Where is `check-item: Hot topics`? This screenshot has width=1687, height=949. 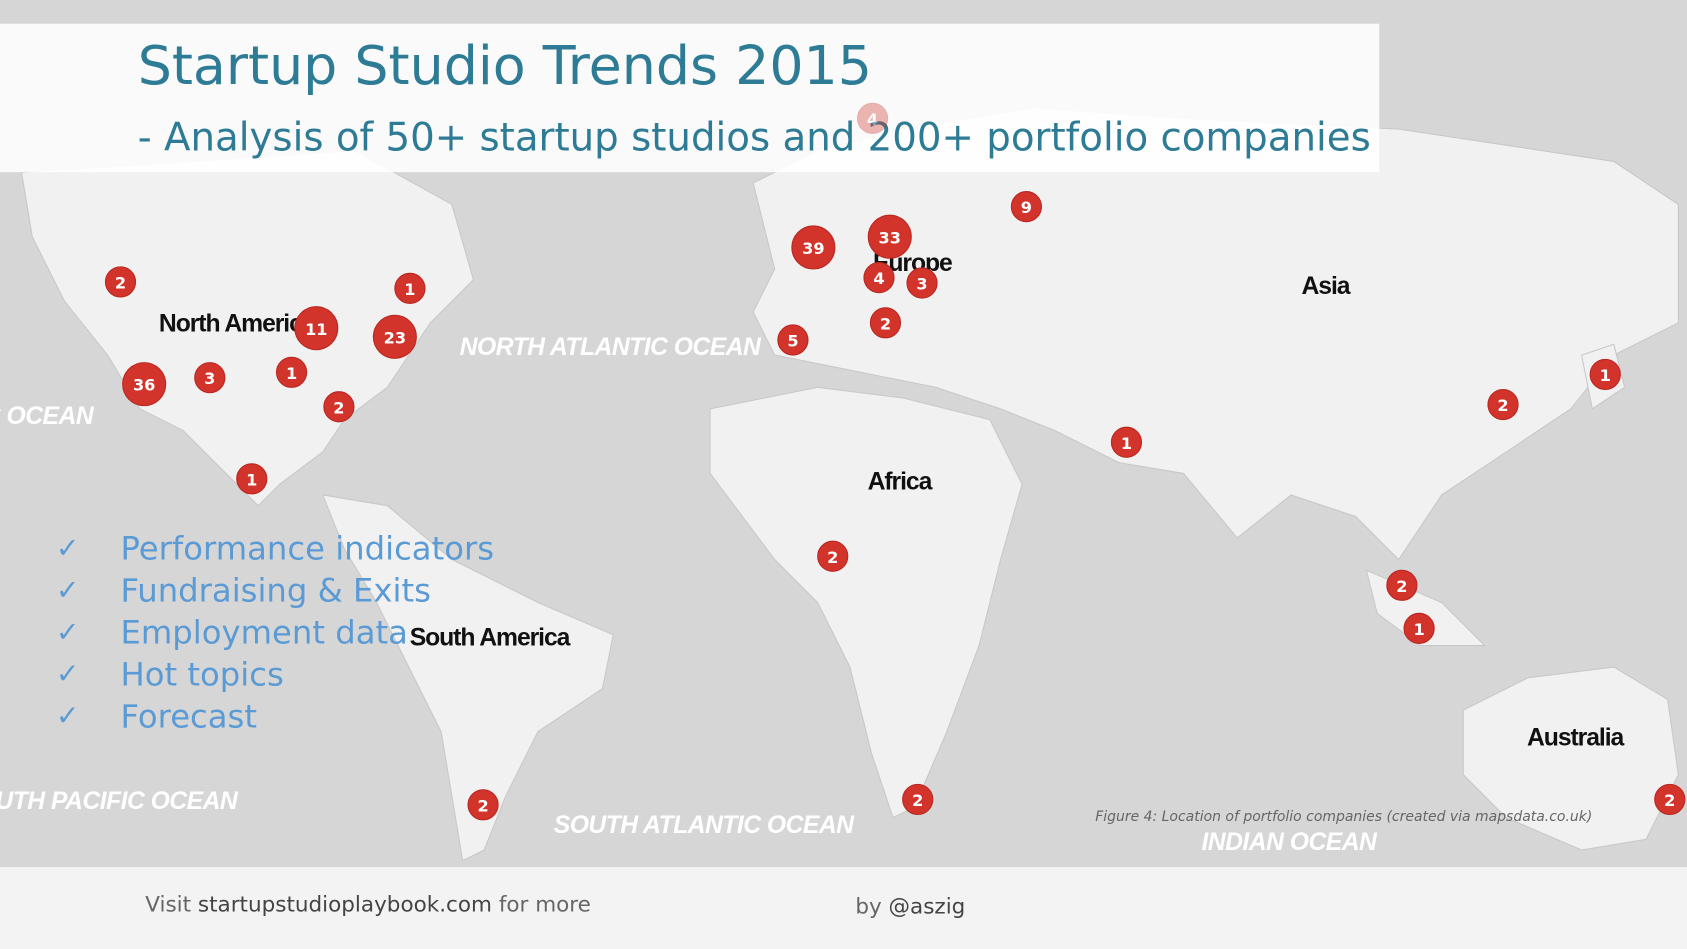 check-item: Hot topics is located at coordinates (202, 674).